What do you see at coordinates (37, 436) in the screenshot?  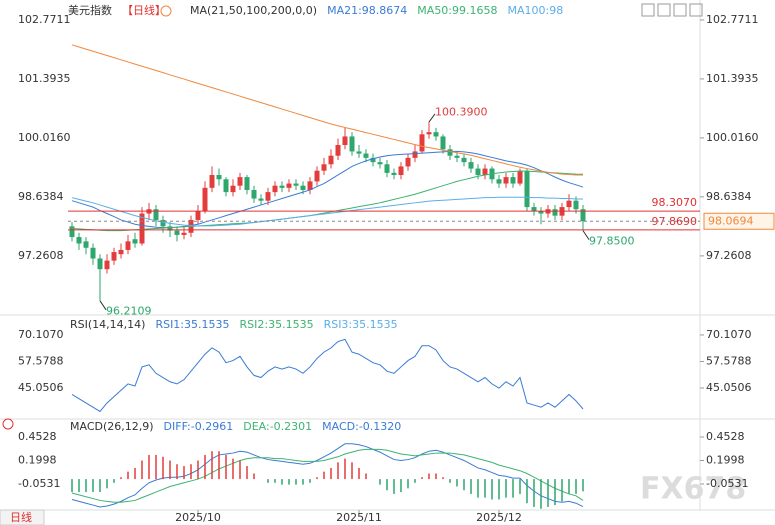 I see `y-tick-label-left: 0.4528` at bounding box center [37, 436].